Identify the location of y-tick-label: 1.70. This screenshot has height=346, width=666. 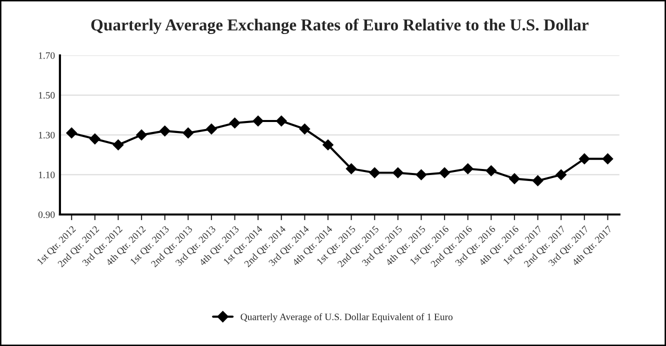
(46, 55).